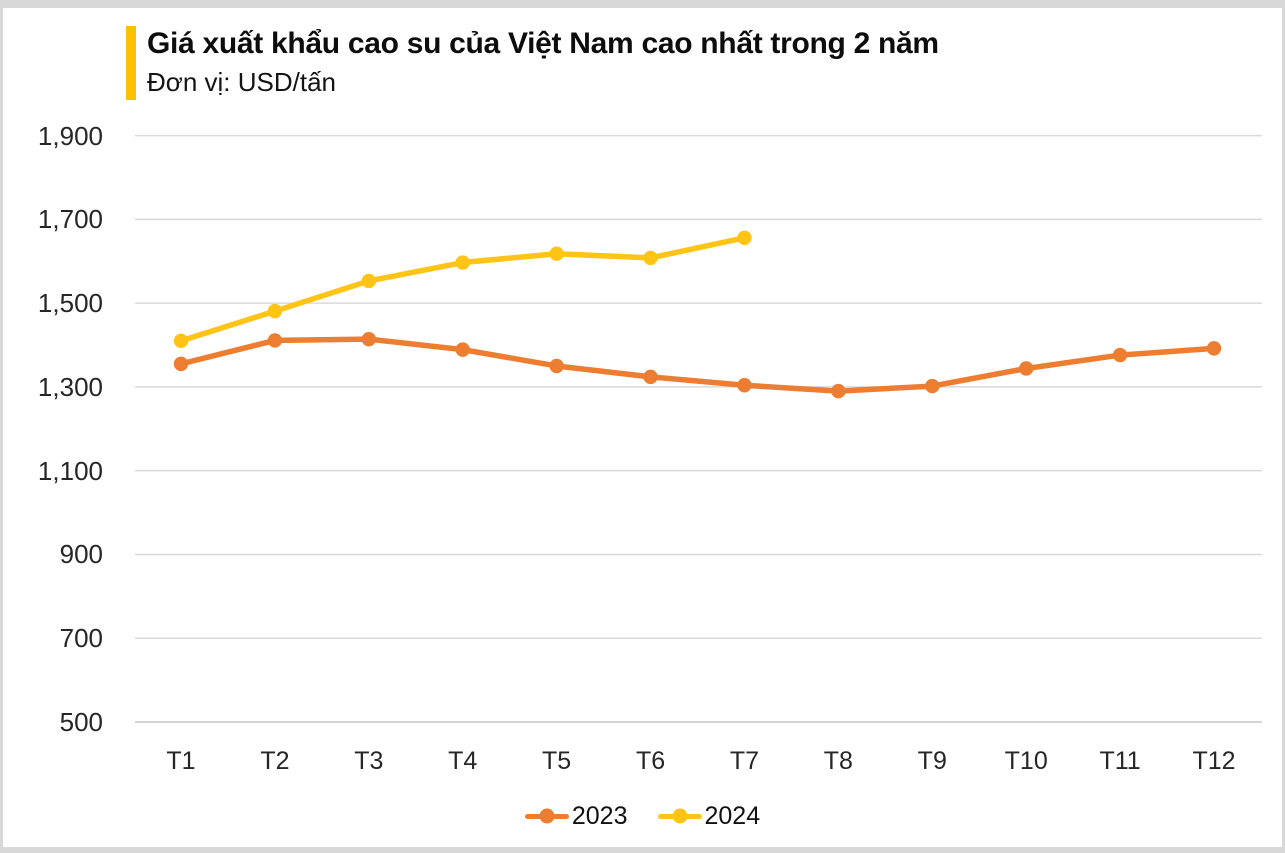  What do you see at coordinates (650, 258) in the screenshot?
I see `data-point-2024-T6` at bounding box center [650, 258].